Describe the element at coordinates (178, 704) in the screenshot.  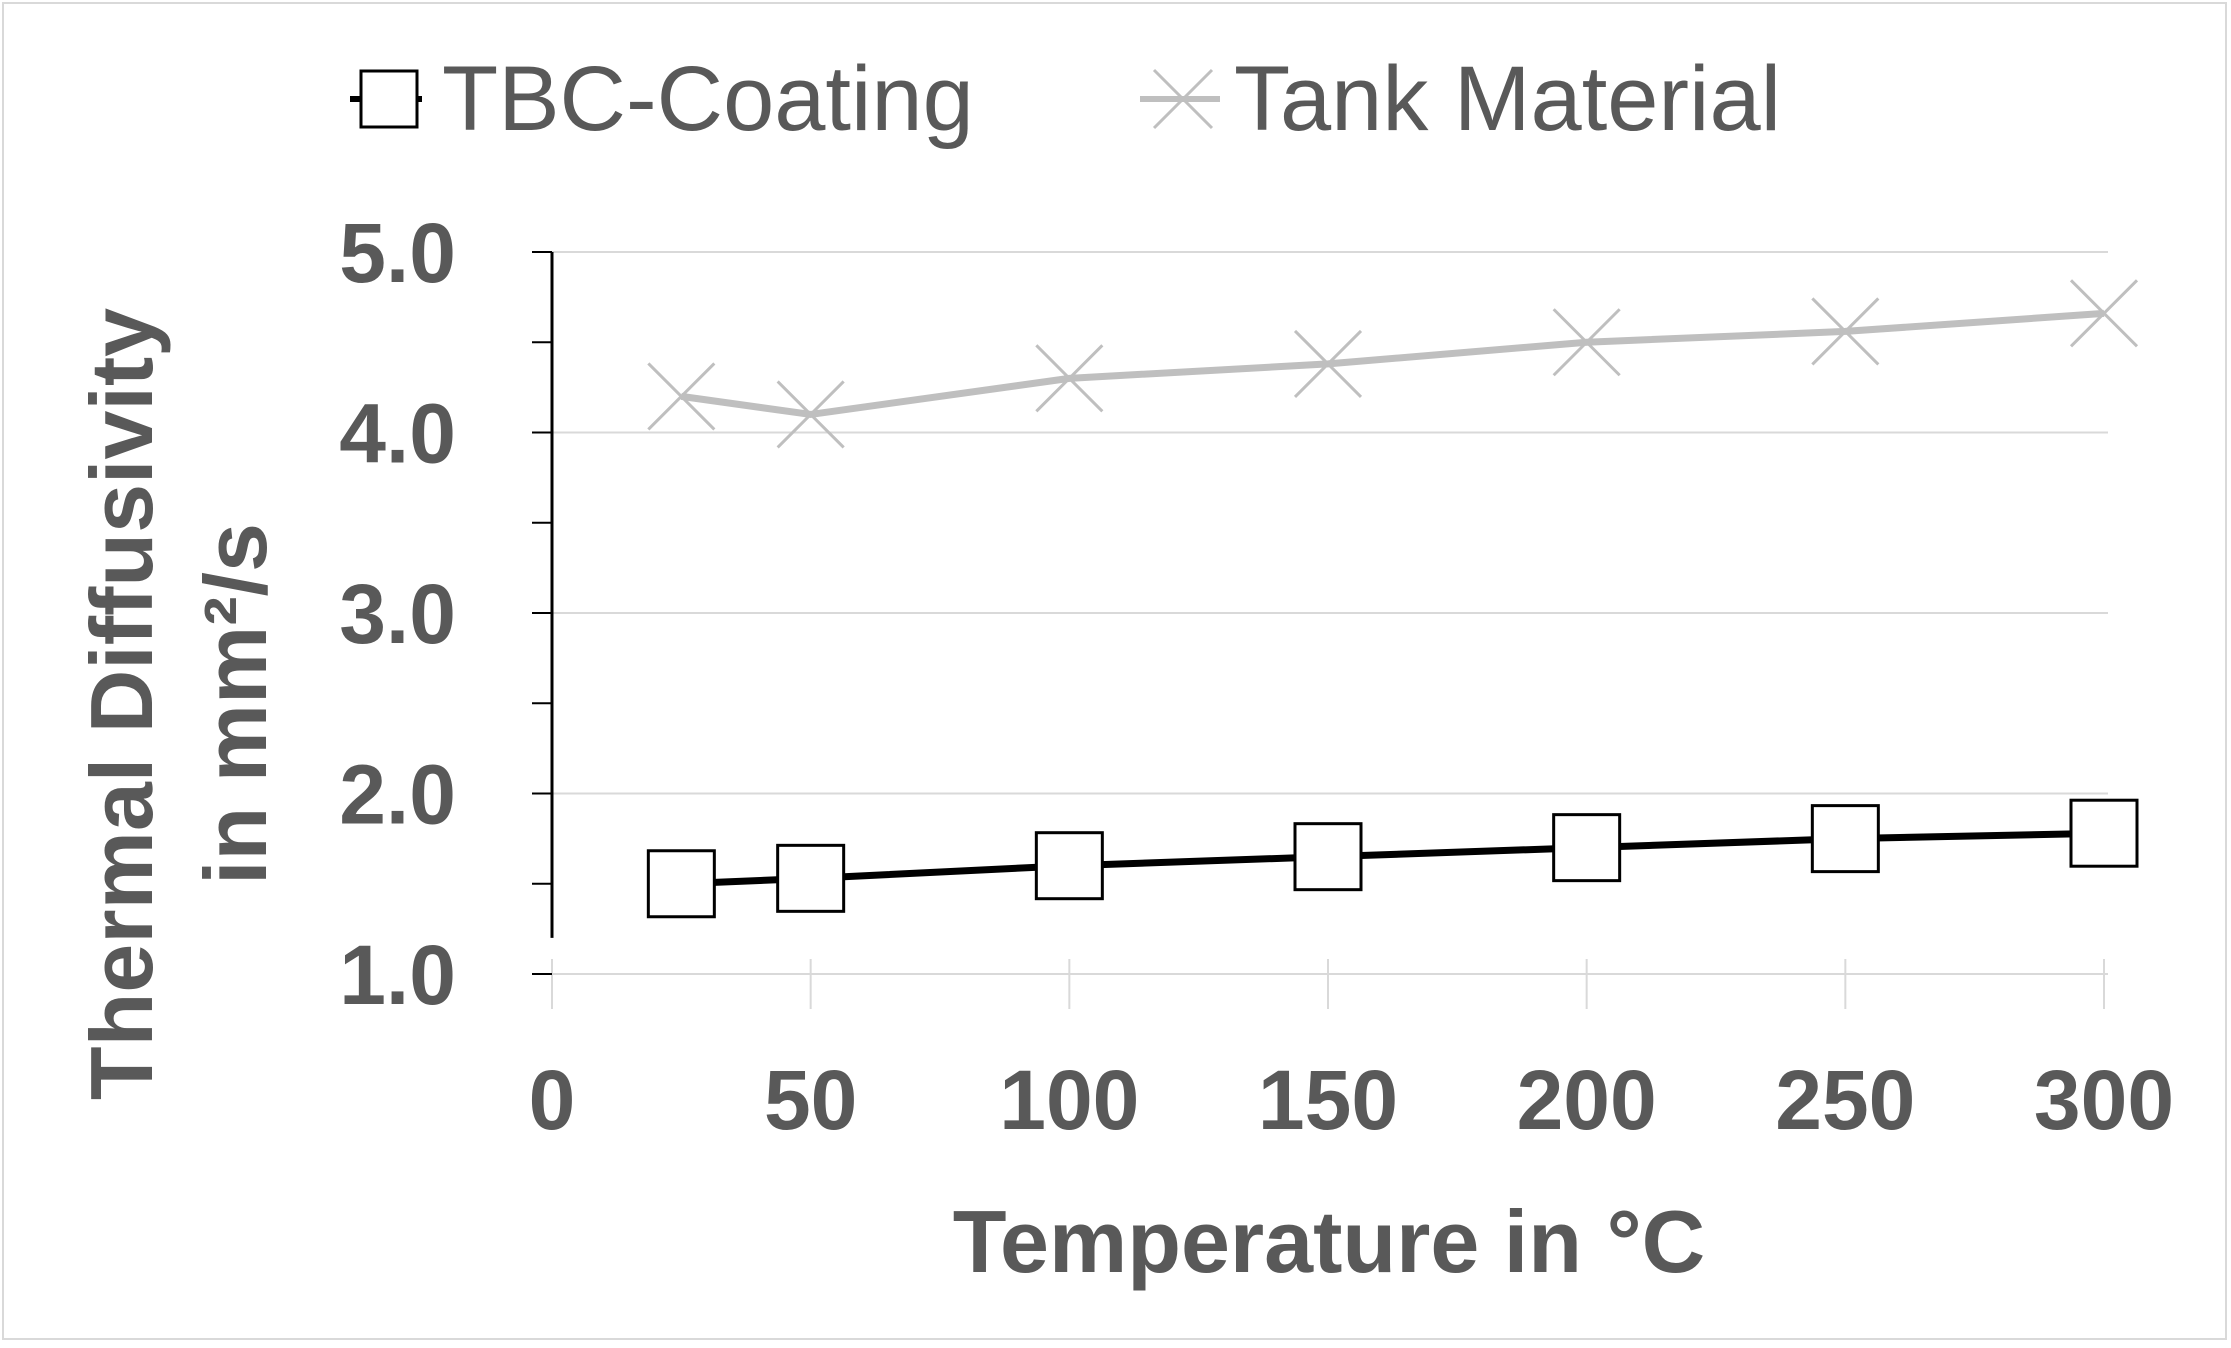
I see `y-axis-title: Thermal Diffusivity in mm²/s` at that location.